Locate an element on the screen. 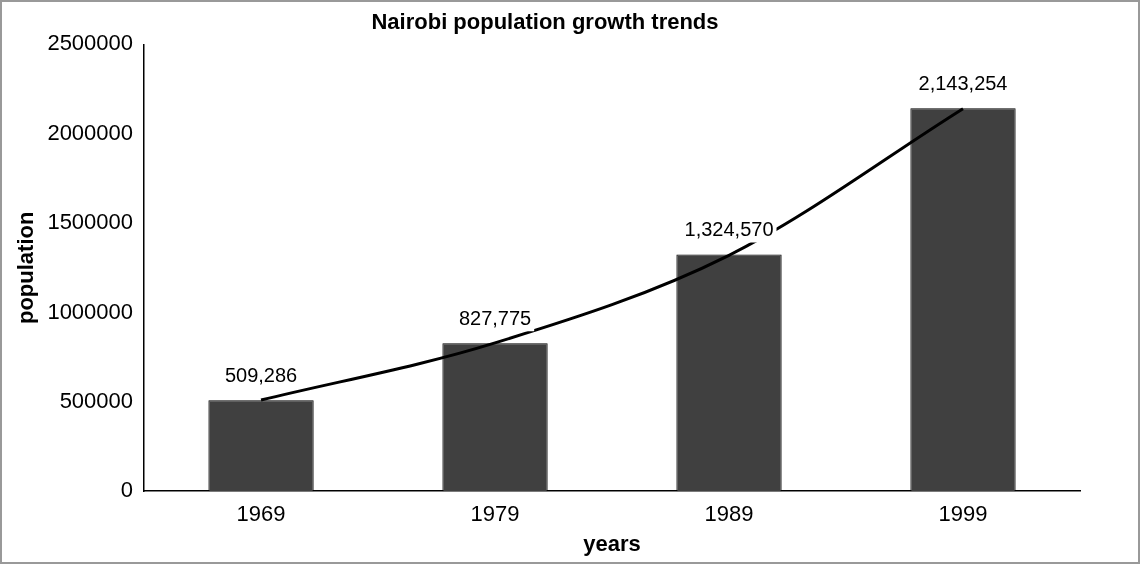 Image resolution: width=1140 pixels, height=564 pixels. data-label: 1,324,570 is located at coordinates (729, 228).